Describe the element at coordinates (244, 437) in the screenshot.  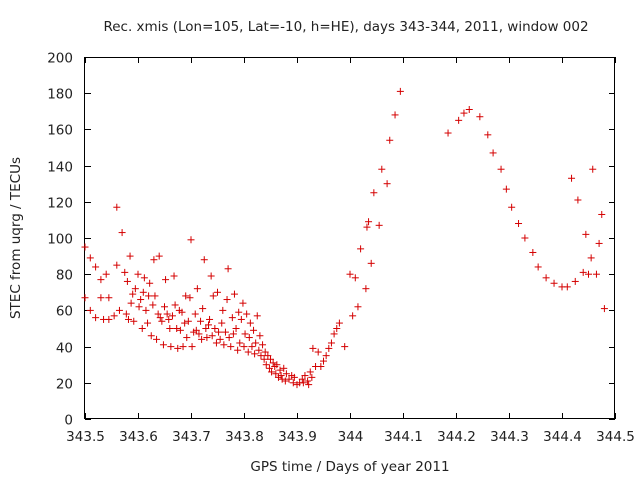
I see `x-tick-label: 343.8` at that location.